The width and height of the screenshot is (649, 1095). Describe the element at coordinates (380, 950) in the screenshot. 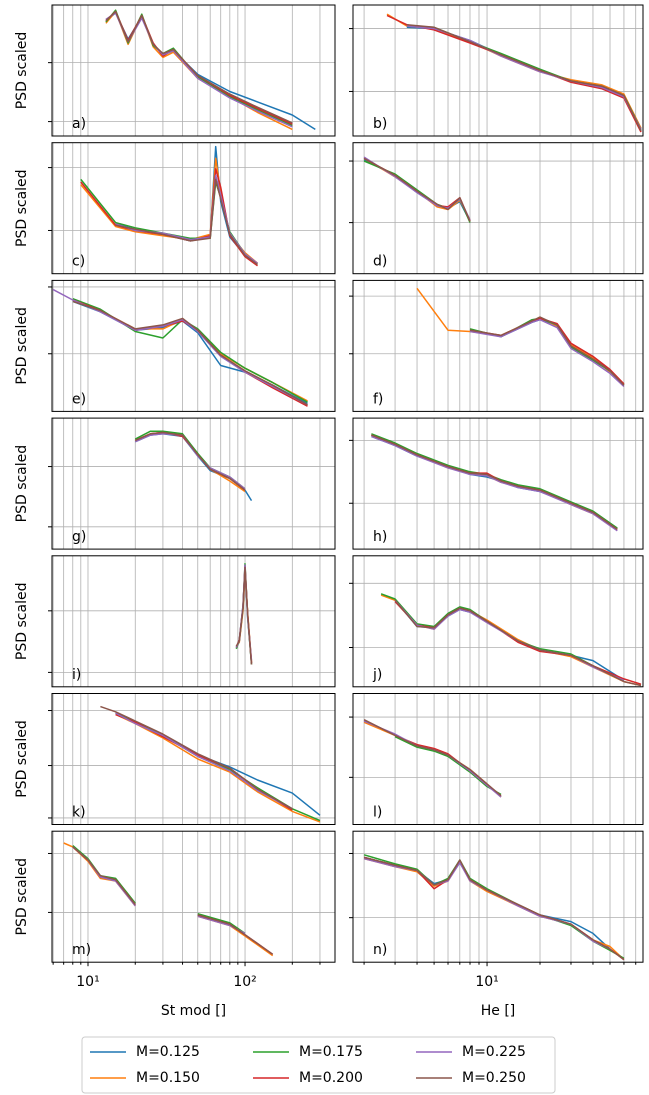

I see `panel-label: n)` at that location.